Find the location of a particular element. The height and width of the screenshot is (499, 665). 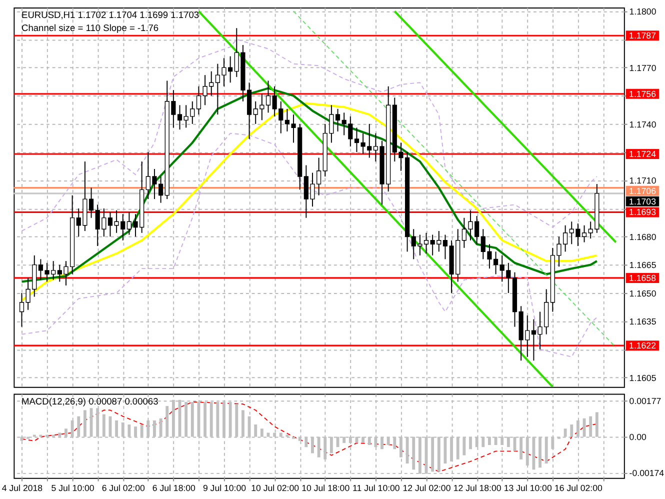

annotation: MACD(12,26,9) 0.00087 0.00063 is located at coordinates (90, 401).